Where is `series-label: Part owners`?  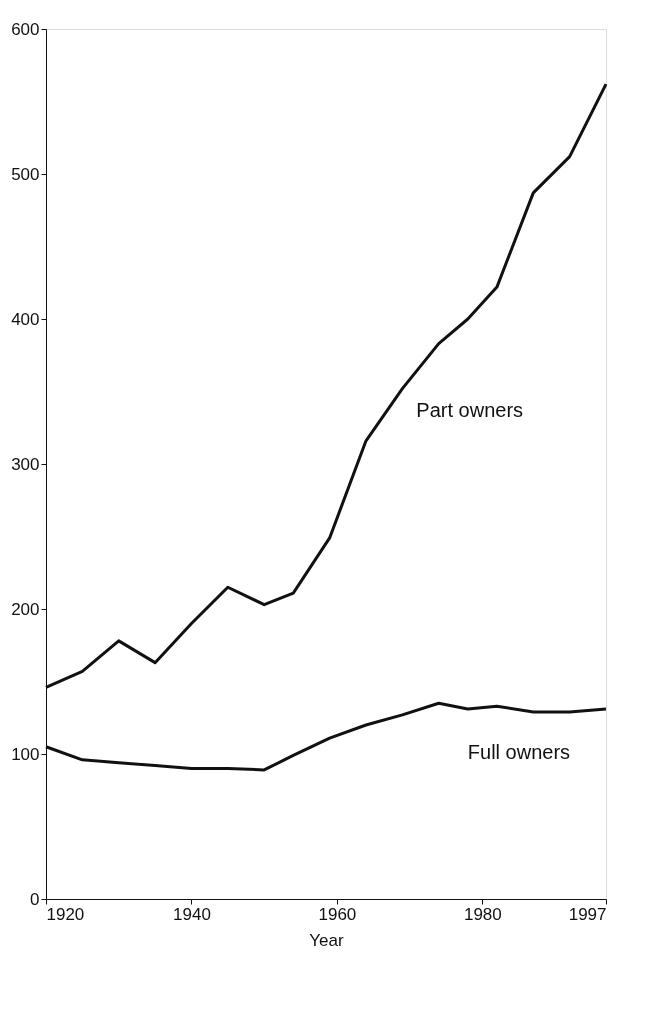
series-label: Part owners is located at coordinates (470, 409).